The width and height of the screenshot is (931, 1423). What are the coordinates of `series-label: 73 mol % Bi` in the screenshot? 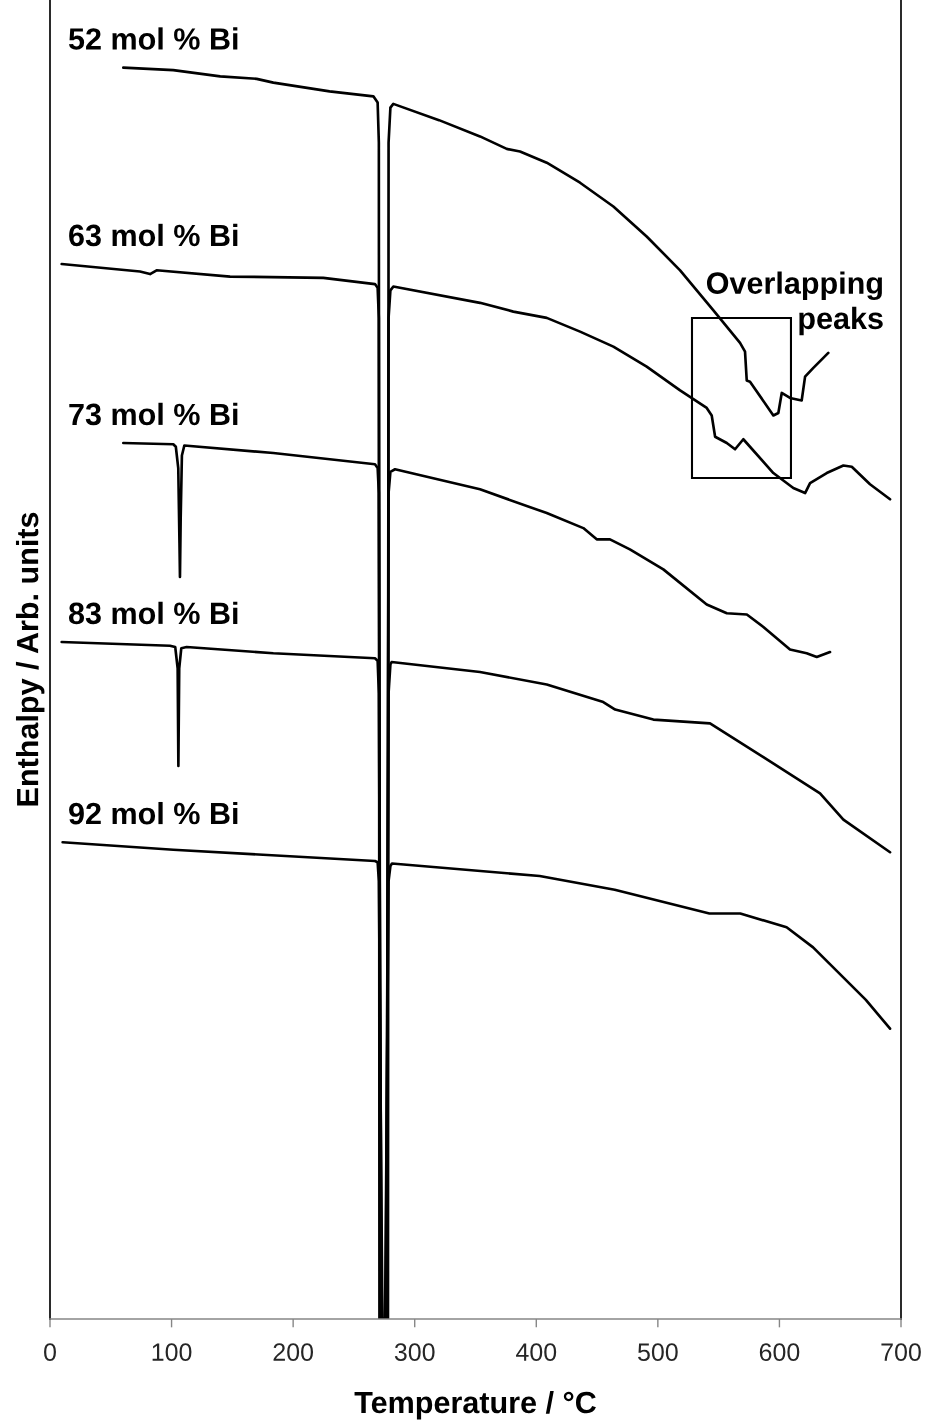 It's located at (153, 414).